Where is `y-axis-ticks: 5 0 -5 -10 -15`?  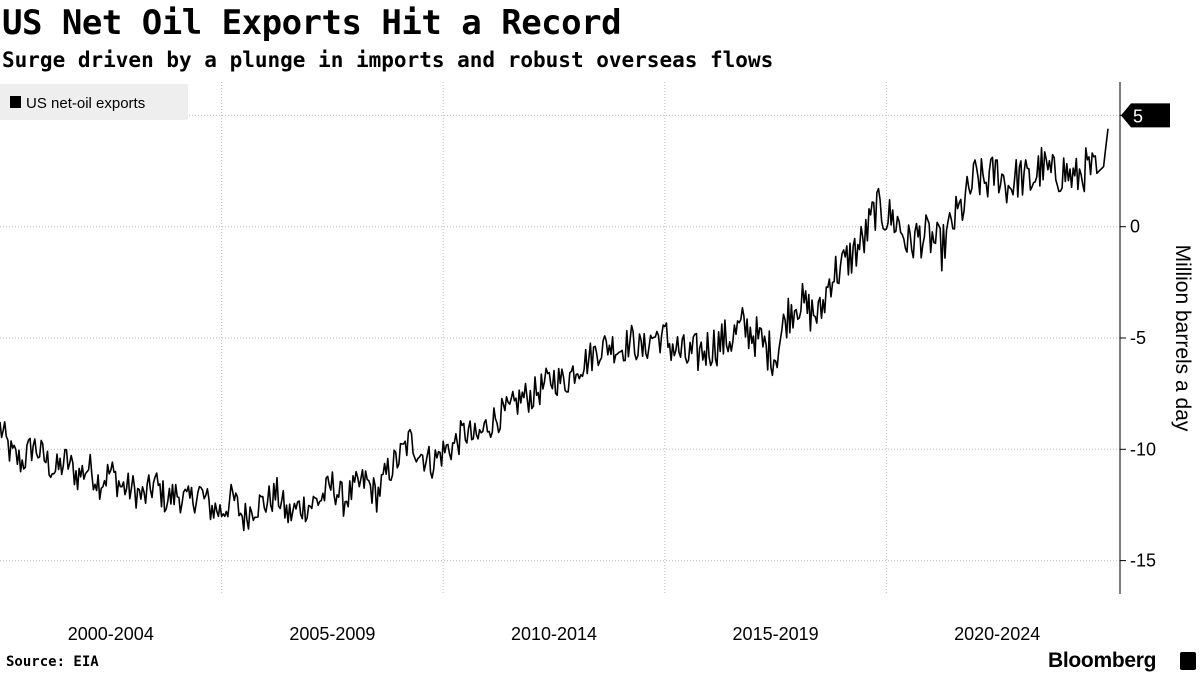 y-axis-ticks: 5 0 -5 -10 -15 is located at coordinates (1138, 338).